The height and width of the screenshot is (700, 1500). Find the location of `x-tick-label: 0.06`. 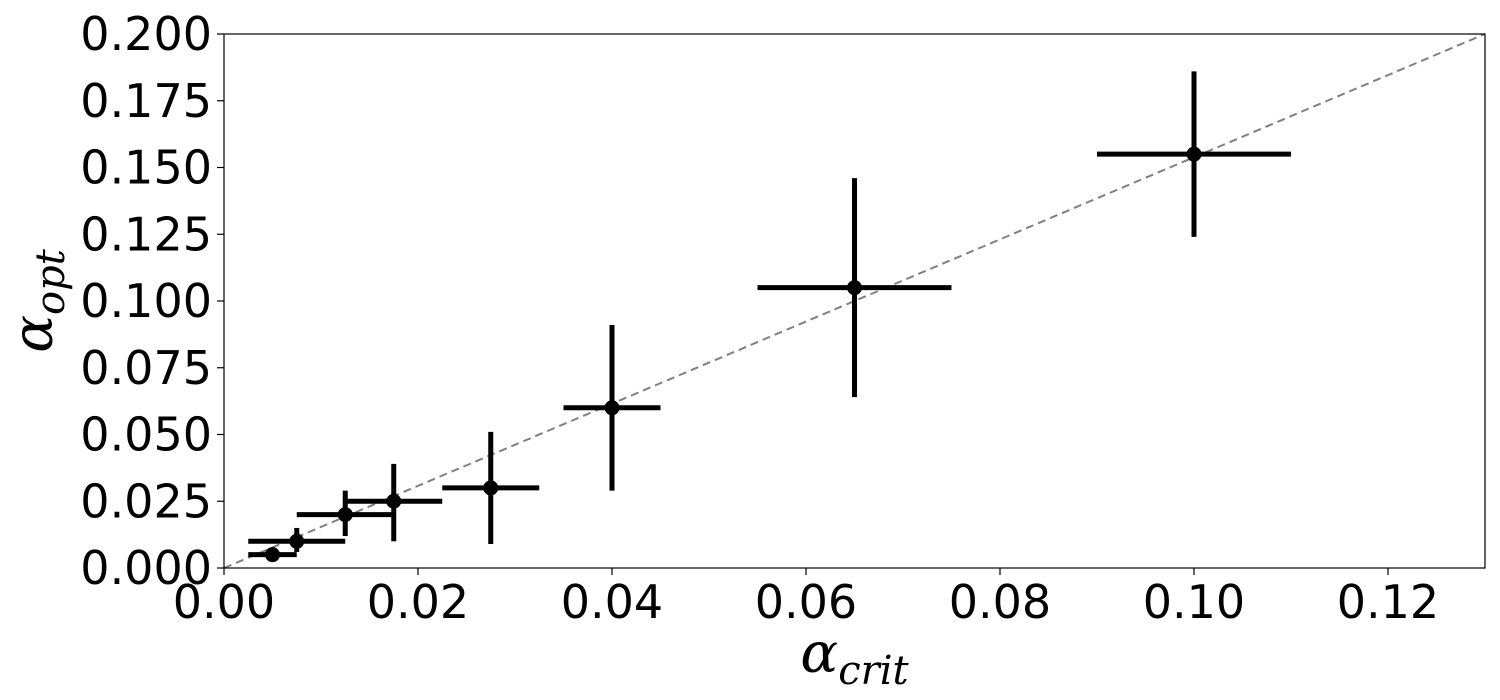

x-tick-label: 0.06 is located at coordinates (806, 602).